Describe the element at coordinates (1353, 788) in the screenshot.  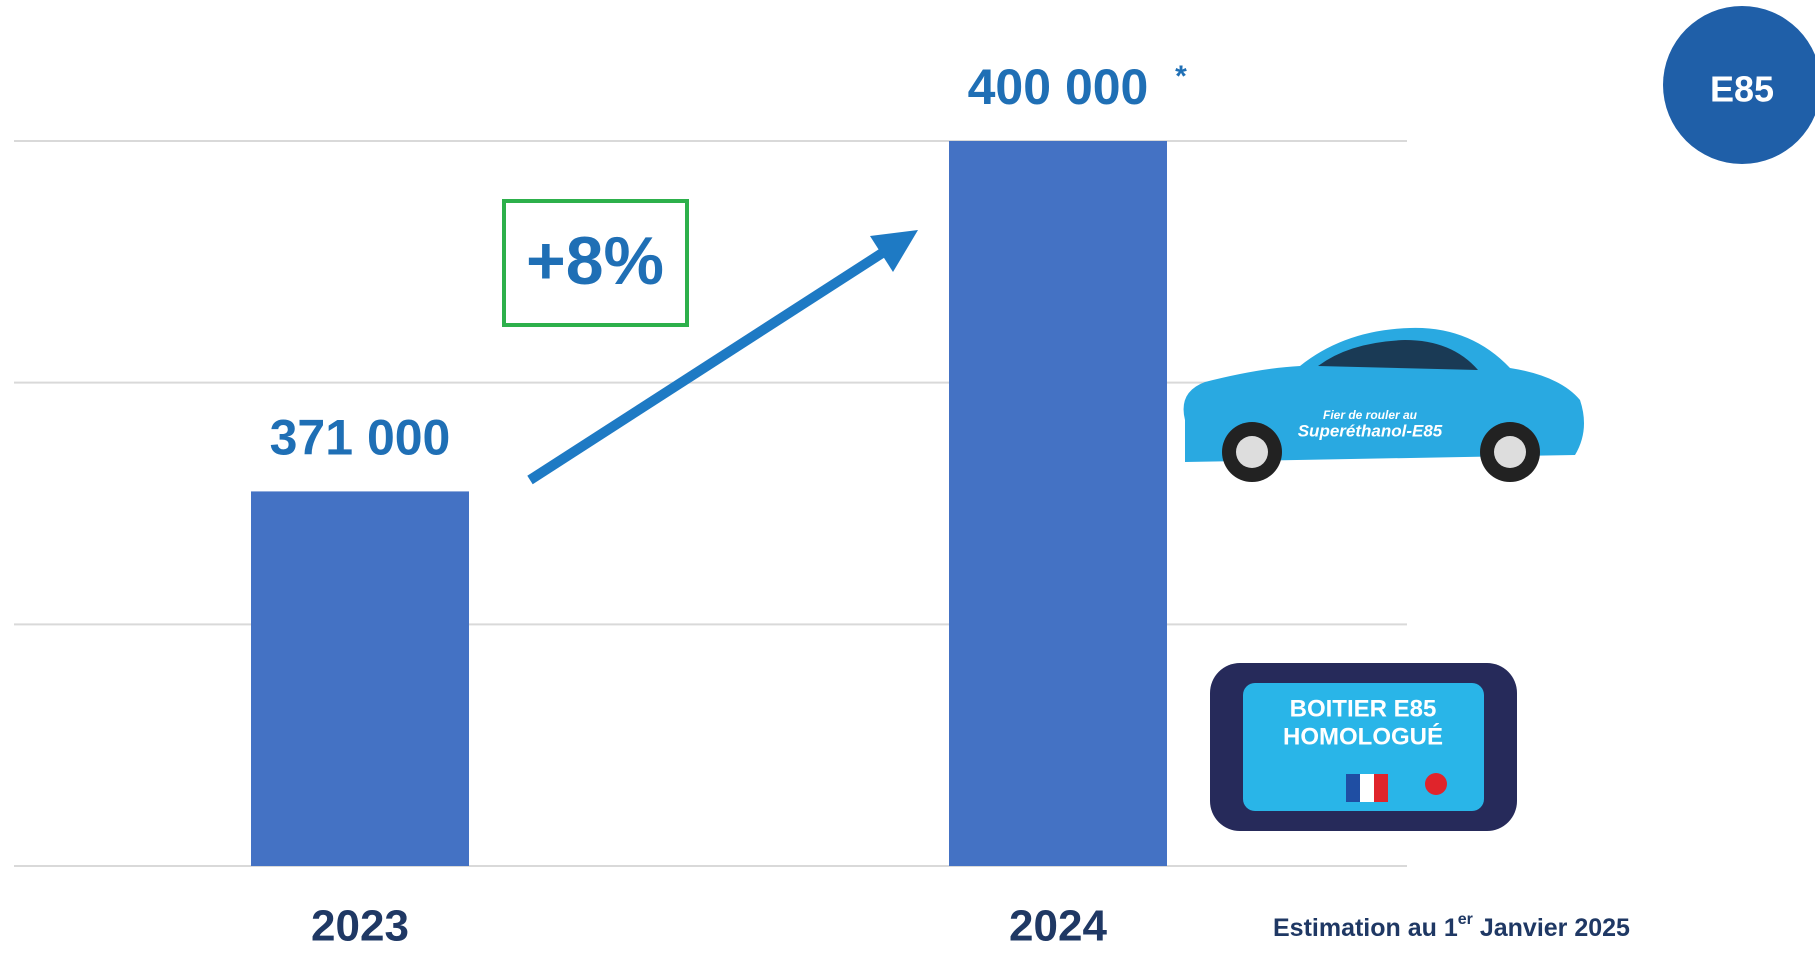
I see `flag-blue` at that location.